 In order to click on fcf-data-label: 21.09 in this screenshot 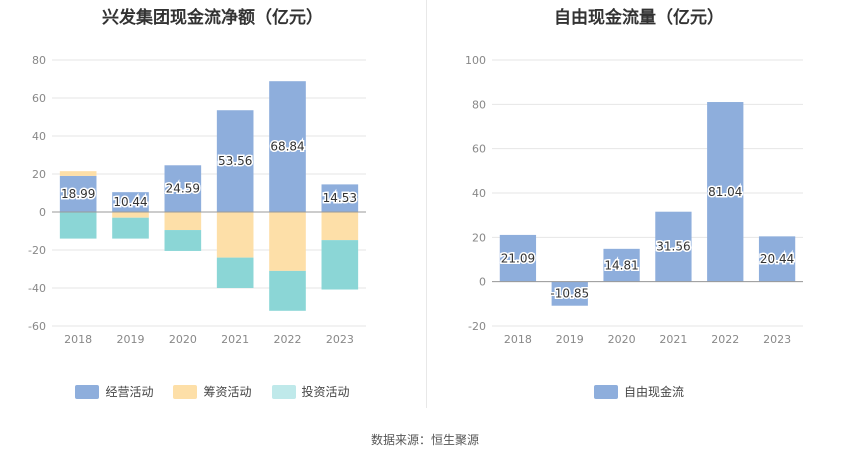, I will do `click(518, 258)`.